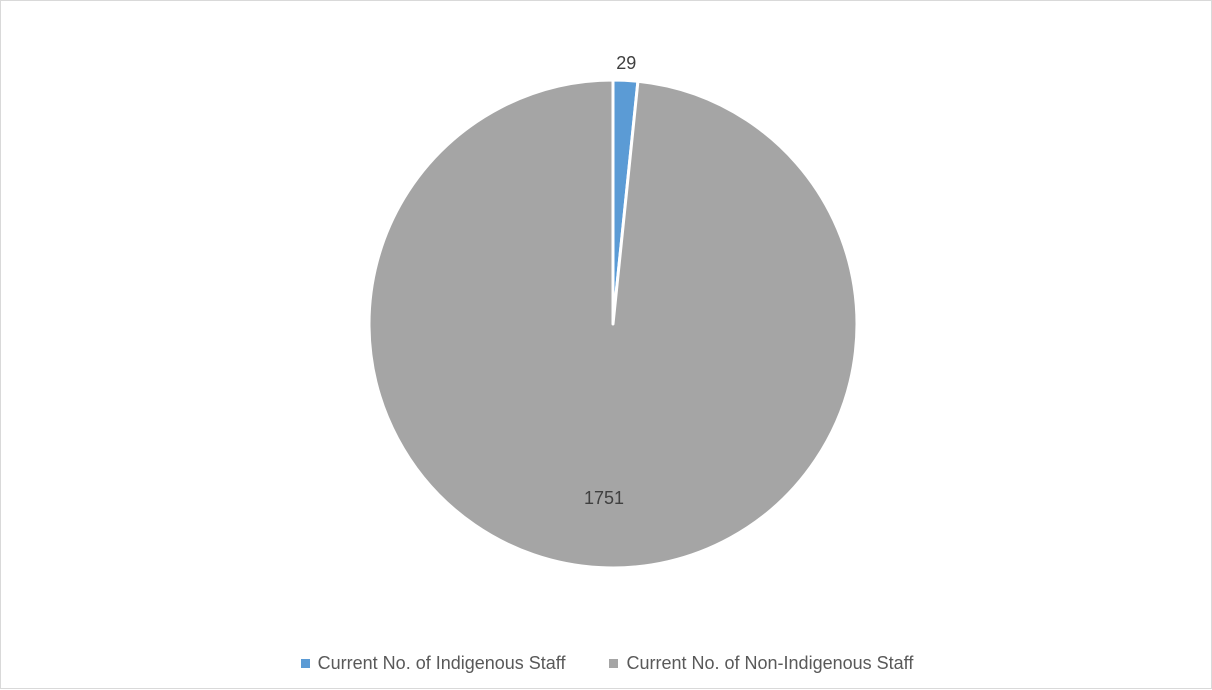 This screenshot has width=1212, height=690. What do you see at coordinates (626, 63) in the screenshot?
I see `data-label-indigenous: 29` at bounding box center [626, 63].